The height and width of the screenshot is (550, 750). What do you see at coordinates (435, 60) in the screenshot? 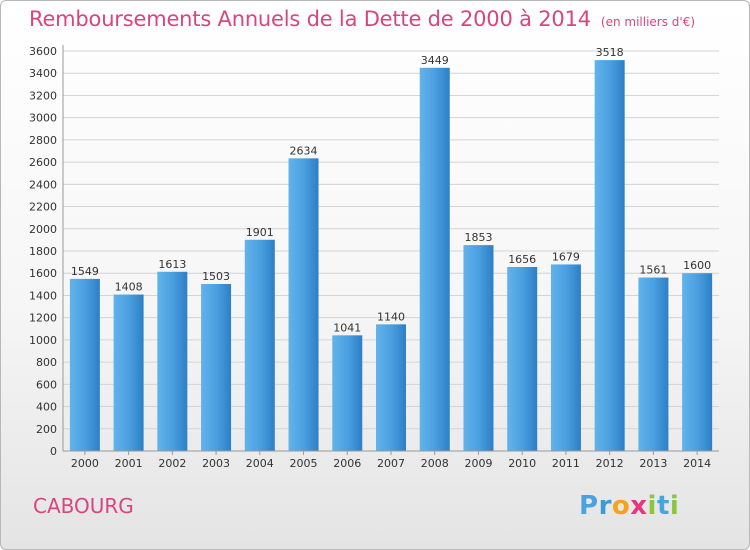
I see `data-label-2008: 3449` at bounding box center [435, 60].